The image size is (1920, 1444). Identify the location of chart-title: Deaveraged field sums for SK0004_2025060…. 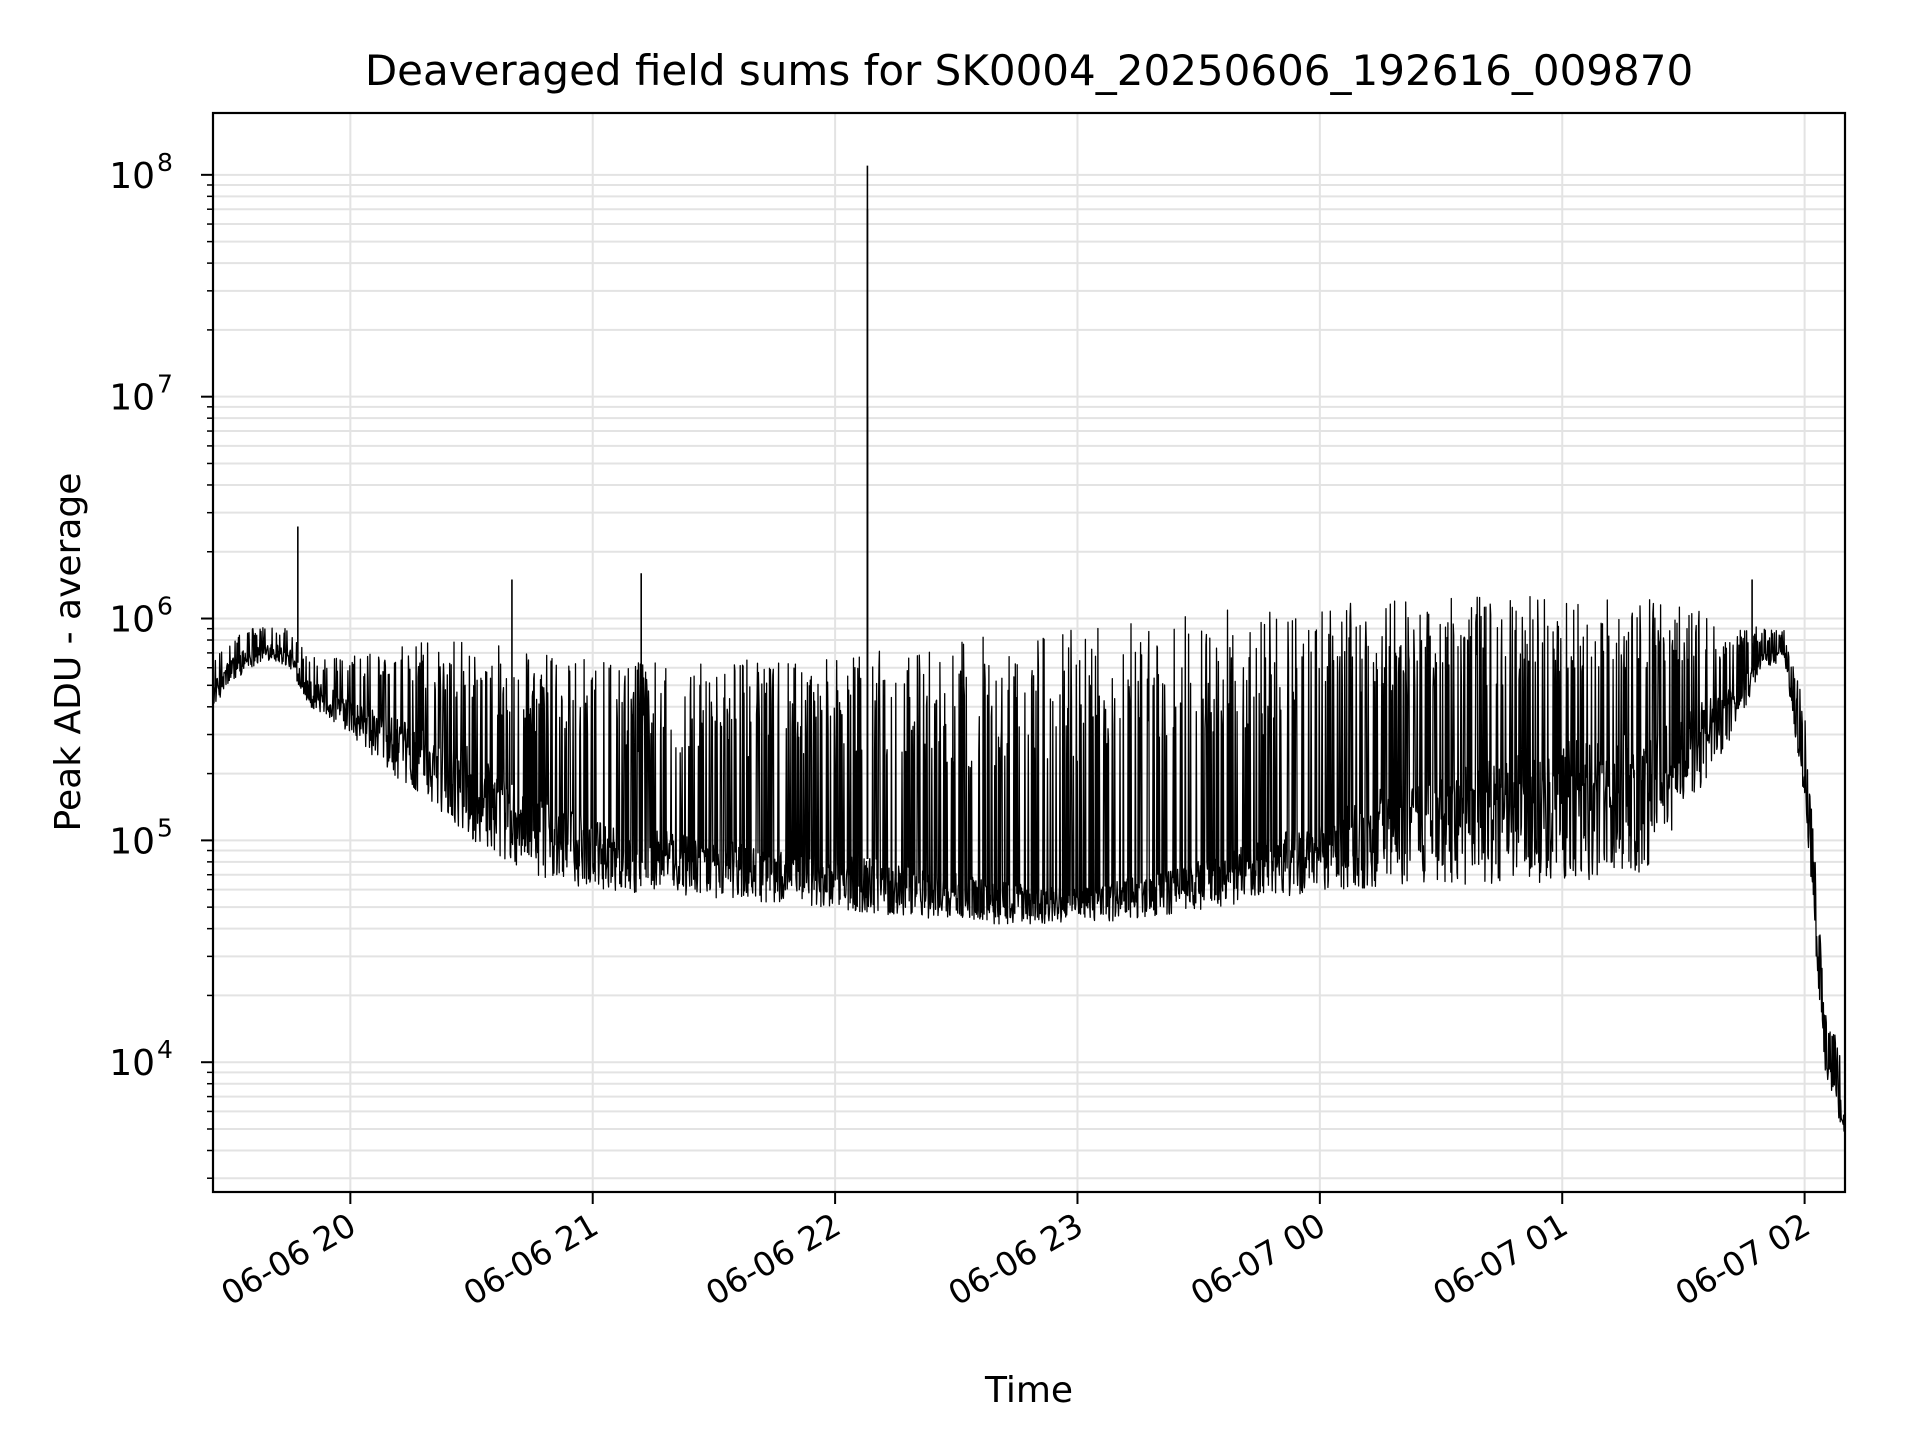
(1029, 70).